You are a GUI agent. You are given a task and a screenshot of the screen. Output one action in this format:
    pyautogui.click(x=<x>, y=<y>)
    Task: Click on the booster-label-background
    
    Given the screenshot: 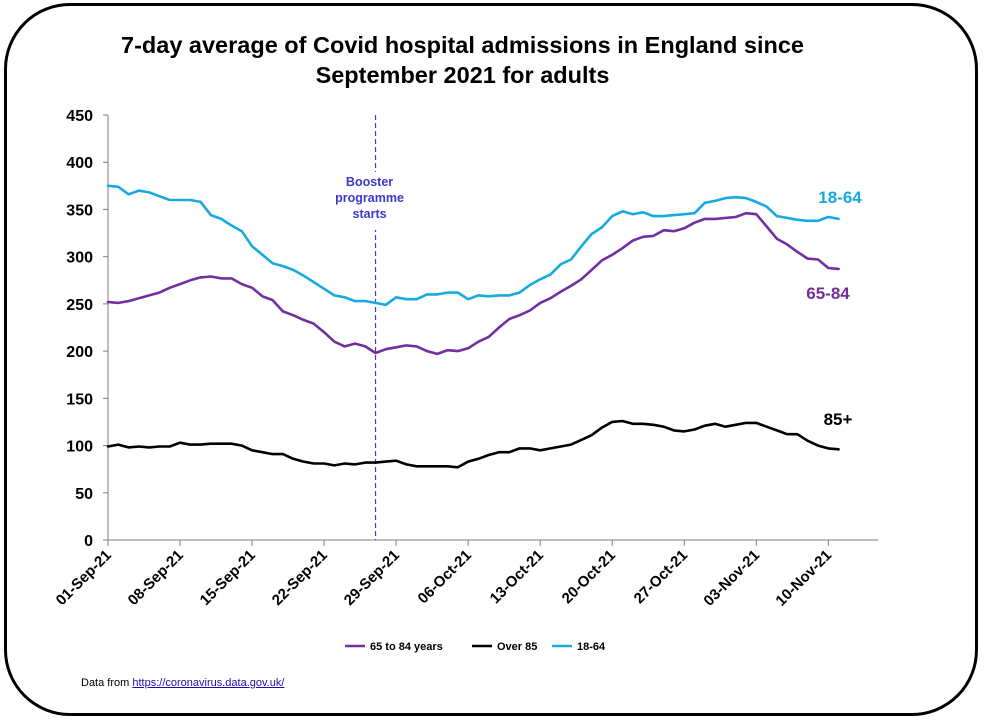 What is the action you would take?
    pyautogui.click(x=375, y=201)
    